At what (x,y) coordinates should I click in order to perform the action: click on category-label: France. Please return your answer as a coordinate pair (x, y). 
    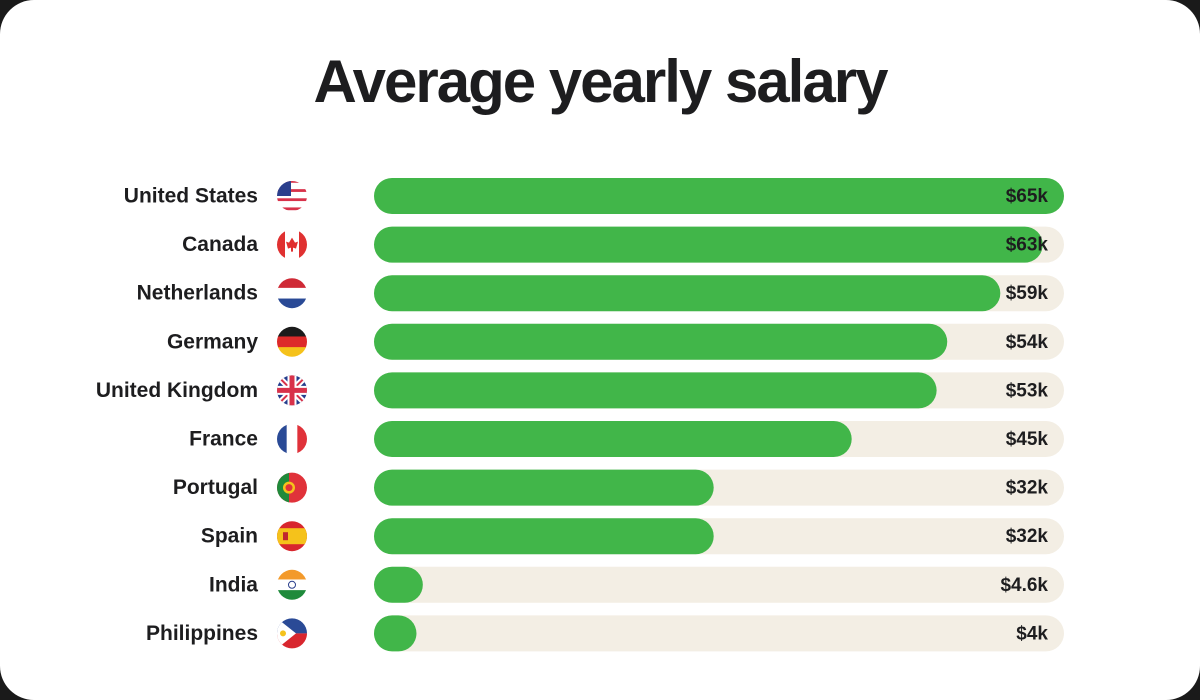
    Looking at the image, I should click on (223, 439).